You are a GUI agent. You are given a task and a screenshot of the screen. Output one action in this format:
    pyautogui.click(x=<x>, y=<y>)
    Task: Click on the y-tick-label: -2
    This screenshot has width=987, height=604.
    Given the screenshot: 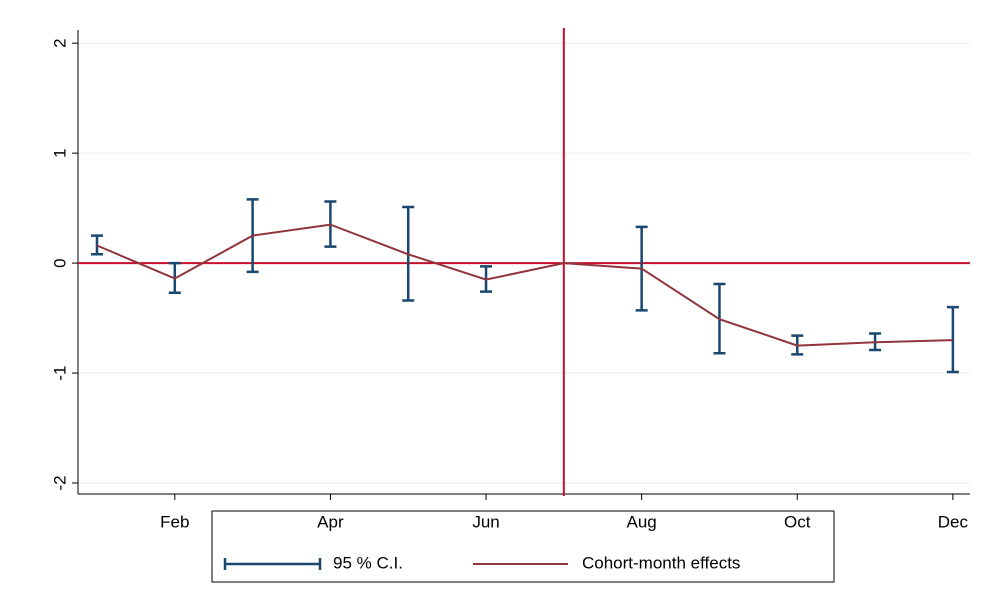 What is the action you would take?
    pyautogui.click(x=59, y=482)
    